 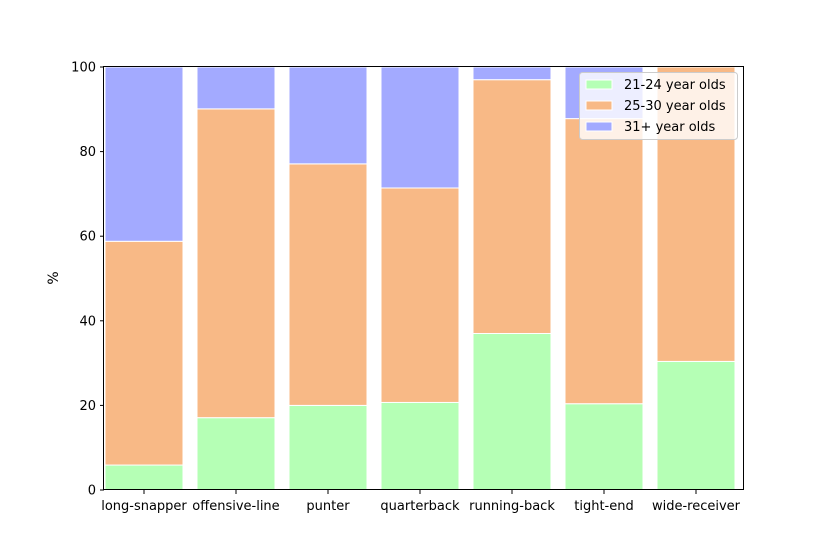 What do you see at coordinates (328, 506) in the screenshot?
I see `x-tick-label: punter` at bounding box center [328, 506].